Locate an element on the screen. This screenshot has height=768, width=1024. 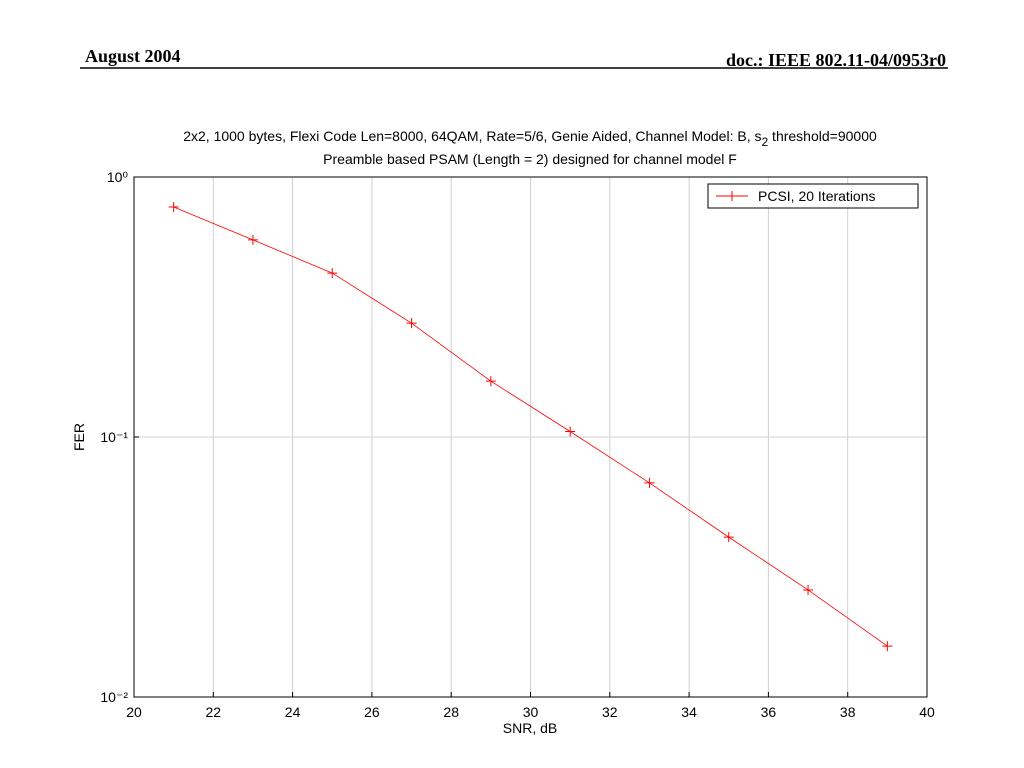
x-tick-label: 30 is located at coordinates (531, 712).